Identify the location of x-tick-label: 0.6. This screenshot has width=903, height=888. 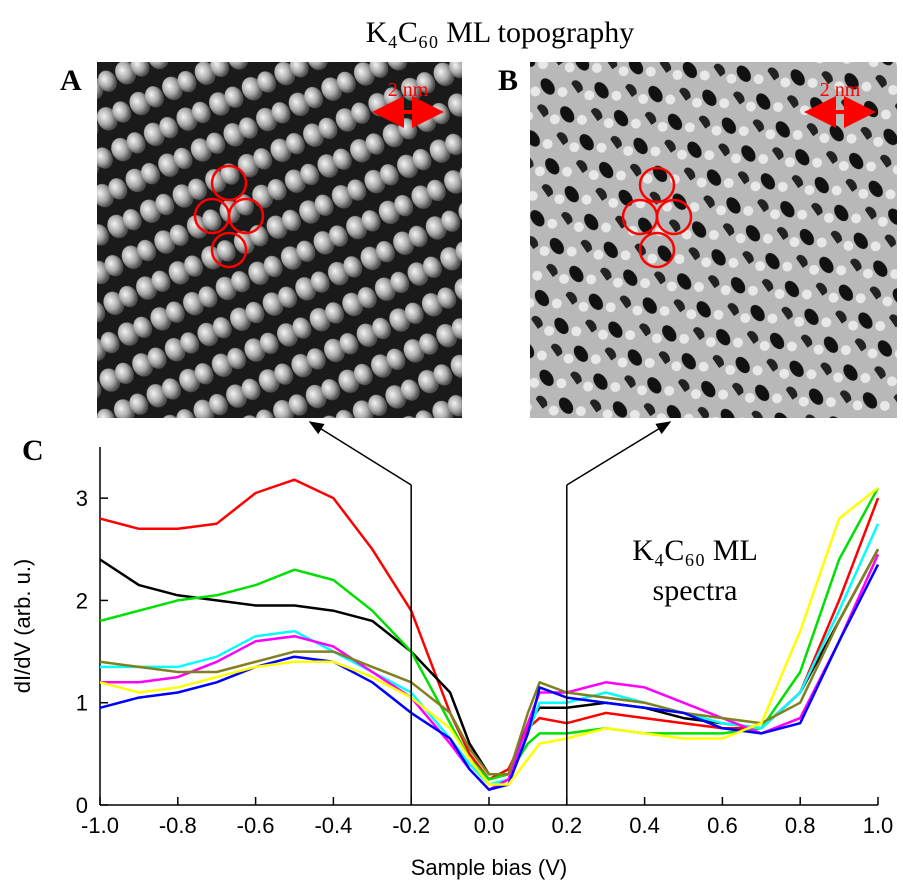
(722, 825).